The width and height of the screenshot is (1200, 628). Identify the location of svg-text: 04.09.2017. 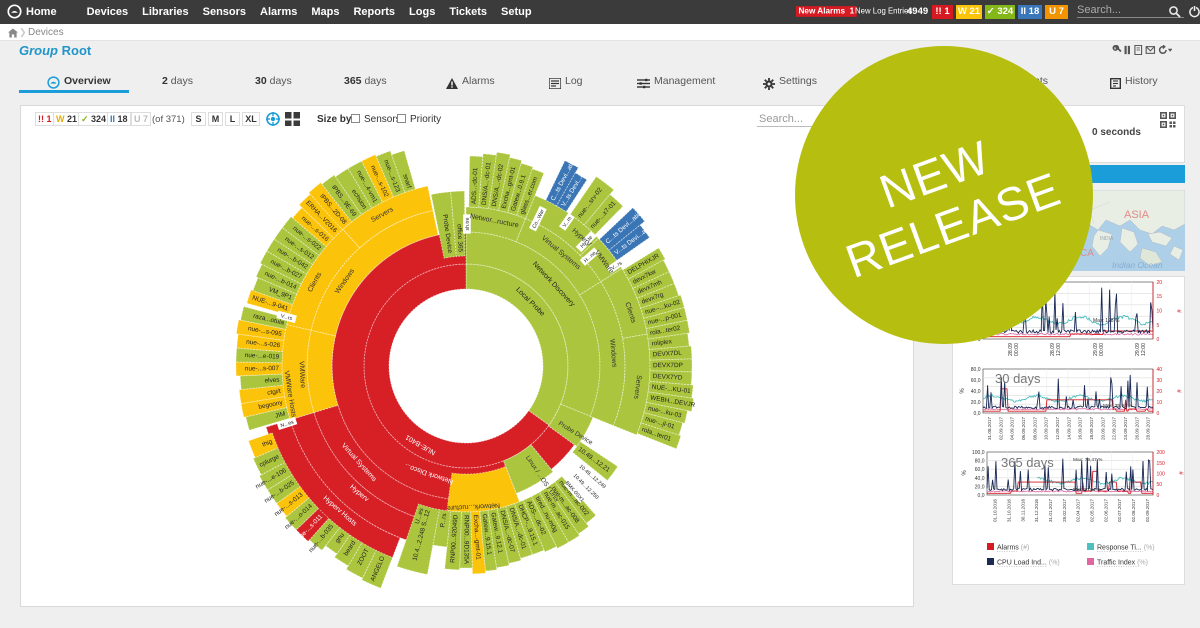
(1012, 428).